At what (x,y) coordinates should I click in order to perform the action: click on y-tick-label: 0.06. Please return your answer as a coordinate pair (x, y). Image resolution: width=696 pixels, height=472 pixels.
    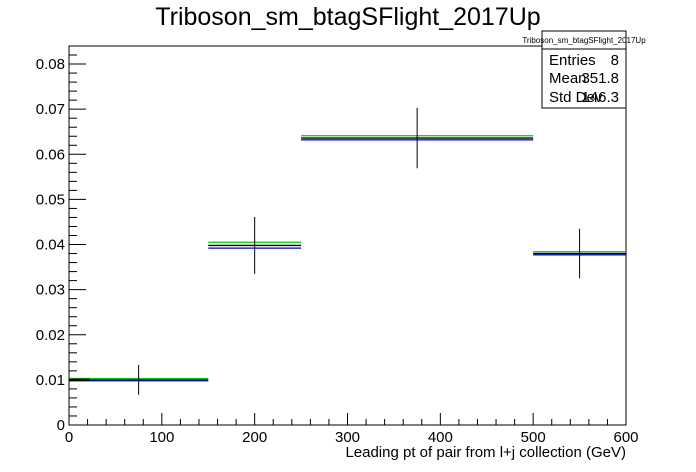
    Looking at the image, I should click on (50, 154).